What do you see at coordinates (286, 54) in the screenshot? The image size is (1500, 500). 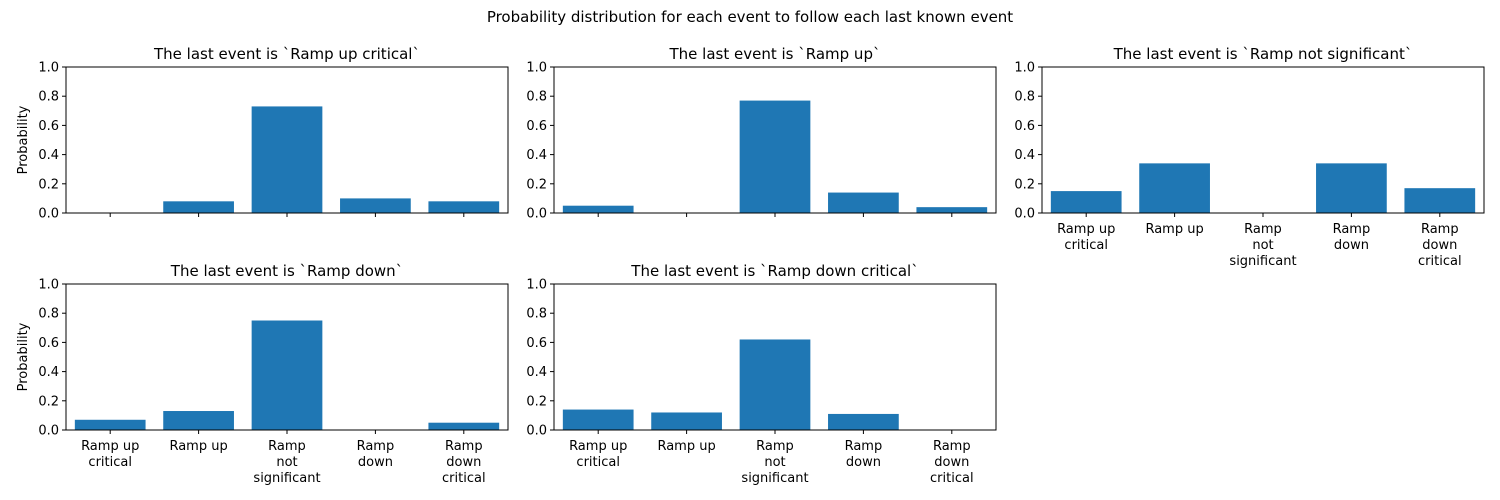 I see `panel-title: The last event is `Ramp up critical`` at bounding box center [286, 54].